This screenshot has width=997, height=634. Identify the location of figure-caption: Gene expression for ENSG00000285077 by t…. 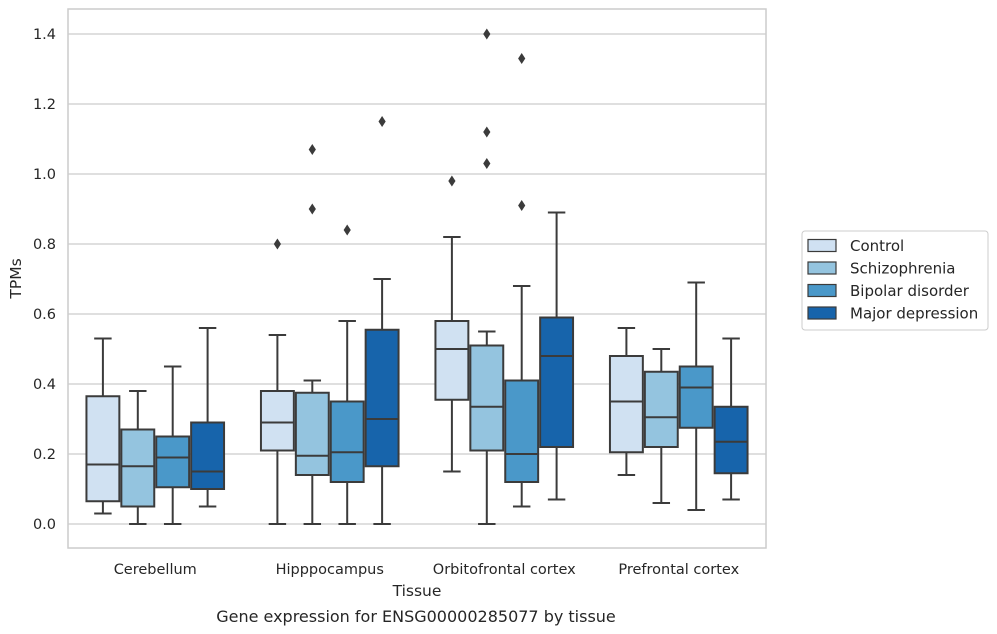
(416, 616).